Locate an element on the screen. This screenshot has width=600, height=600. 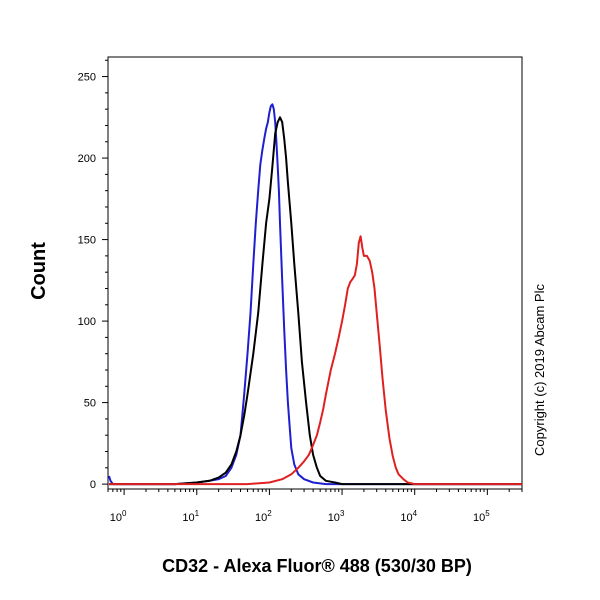
x-tick-label: 10³ is located at coordinates (336, 516).